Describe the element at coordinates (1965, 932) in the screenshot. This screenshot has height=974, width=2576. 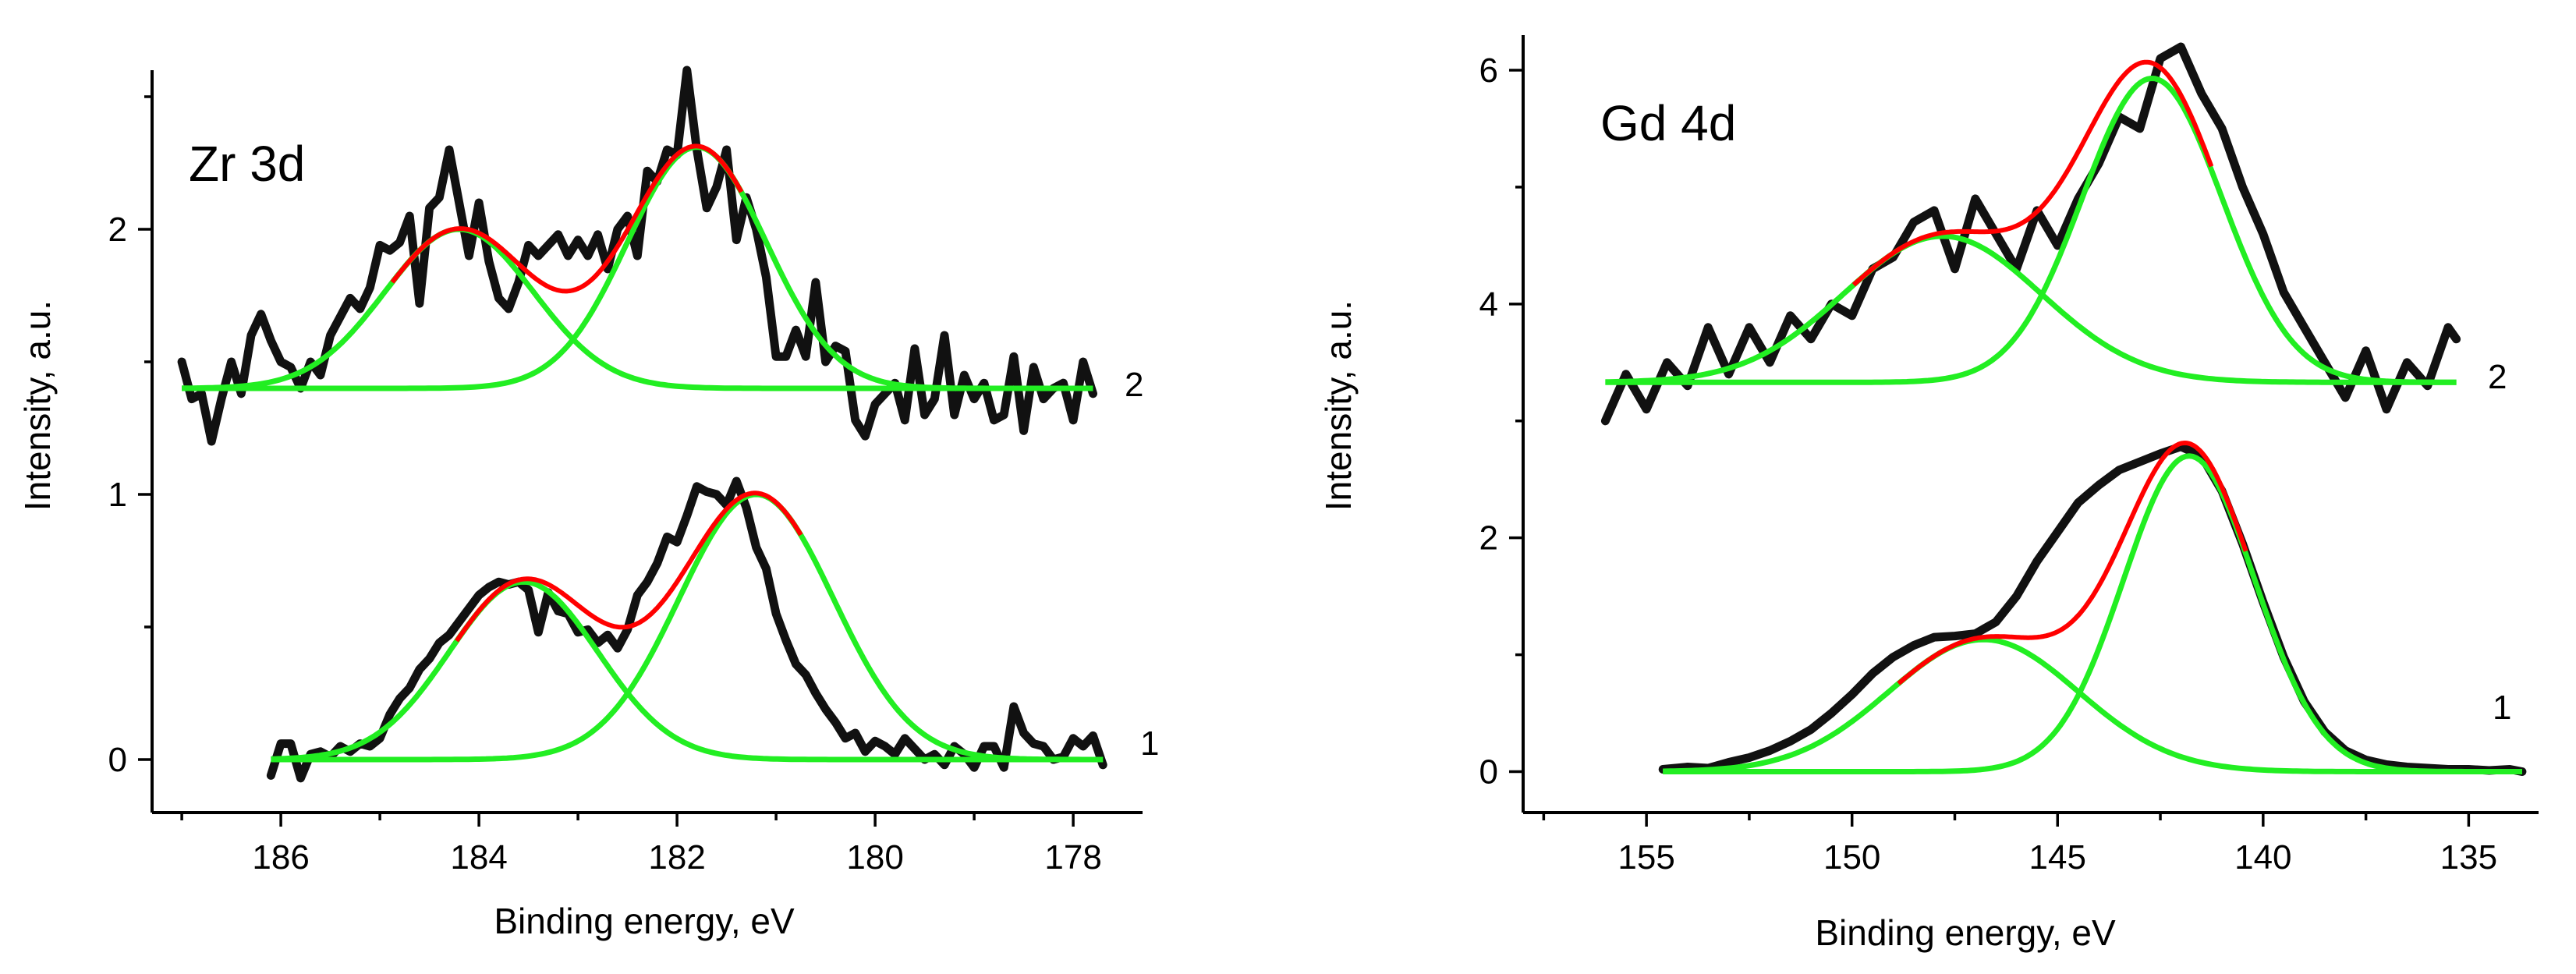
I see `x-axis-title-gd: Binding energy, eV` at that location.